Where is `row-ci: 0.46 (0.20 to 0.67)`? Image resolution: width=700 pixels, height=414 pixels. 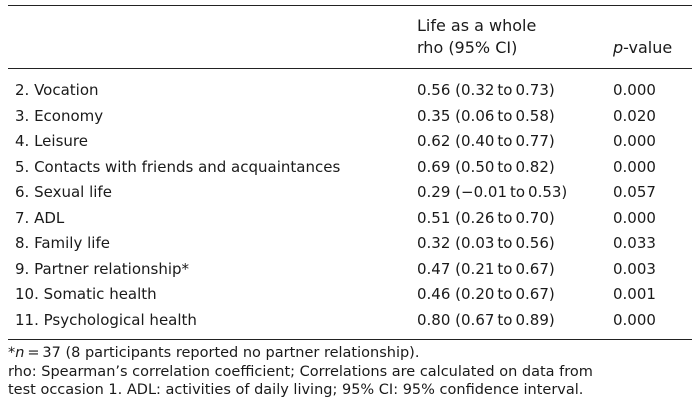 row-ci: 0.46 (0.20 to 0.67) is located at coordinates (486, 294).